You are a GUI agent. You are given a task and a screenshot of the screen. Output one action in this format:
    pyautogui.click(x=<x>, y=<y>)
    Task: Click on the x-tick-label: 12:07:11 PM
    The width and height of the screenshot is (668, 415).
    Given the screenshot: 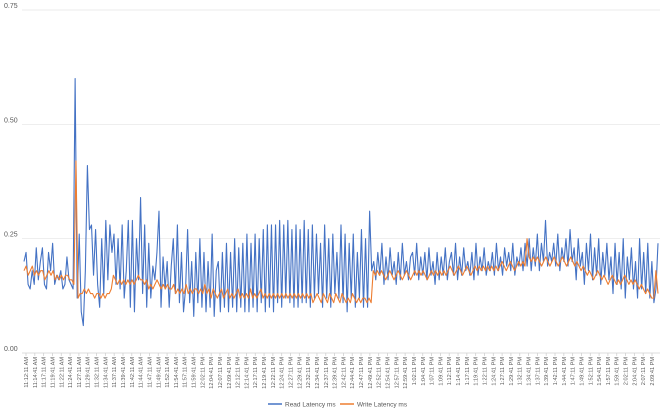 What is the action you would take?
    pyautogui.click(x=221, y=373)
    